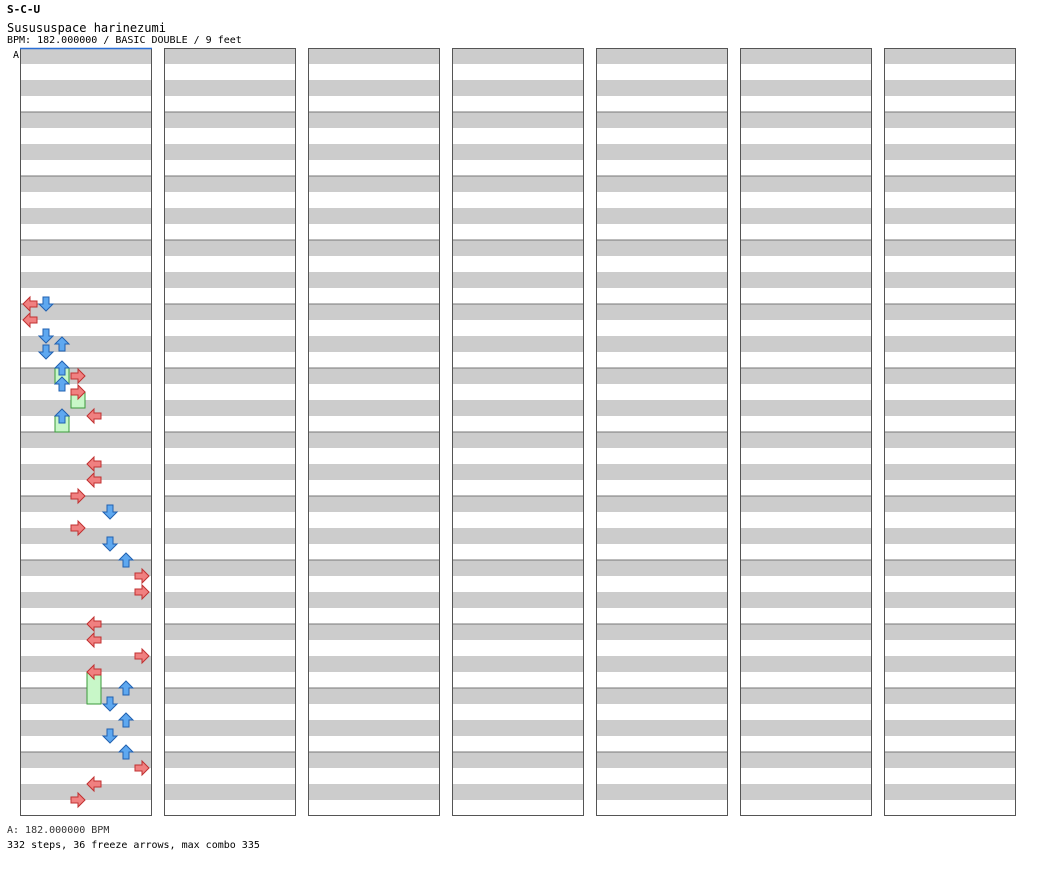 This screenshot has height=876, width=1040. I want to click on chart-info: BPM: 182.000000 / BASIC DOUBLE / 9 feet, so click(124, 40).